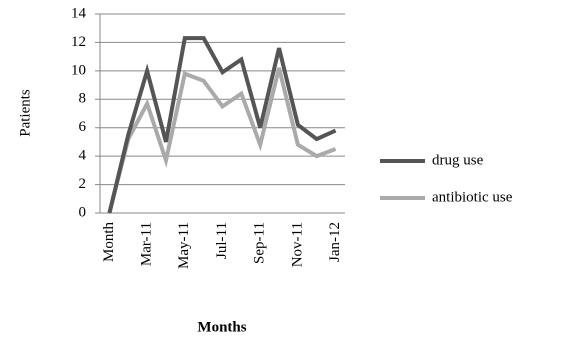  Describe the element at coordinates (472, 197) in the screenshot. I see `legend-label: antibiotic use` at that location.